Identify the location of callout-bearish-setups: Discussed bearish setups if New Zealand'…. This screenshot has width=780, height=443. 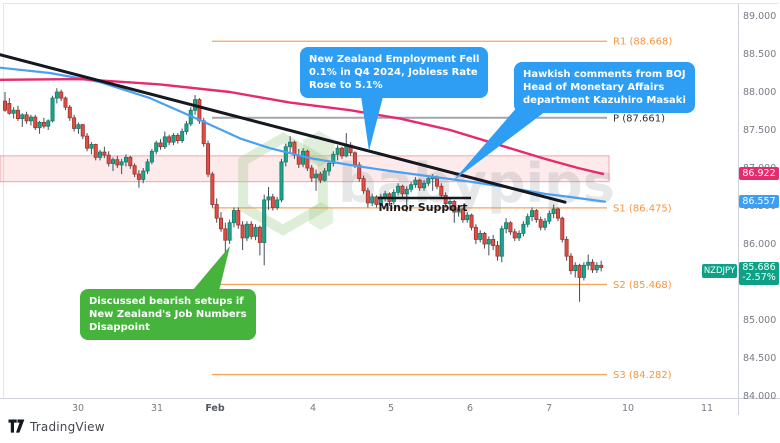
(168, 314).